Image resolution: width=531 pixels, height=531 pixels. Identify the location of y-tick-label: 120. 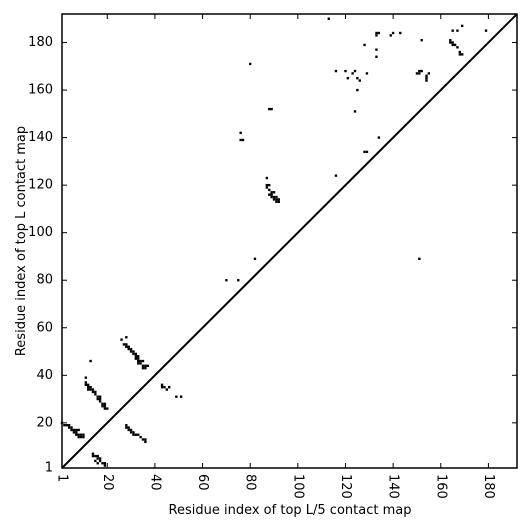
(40, 185).